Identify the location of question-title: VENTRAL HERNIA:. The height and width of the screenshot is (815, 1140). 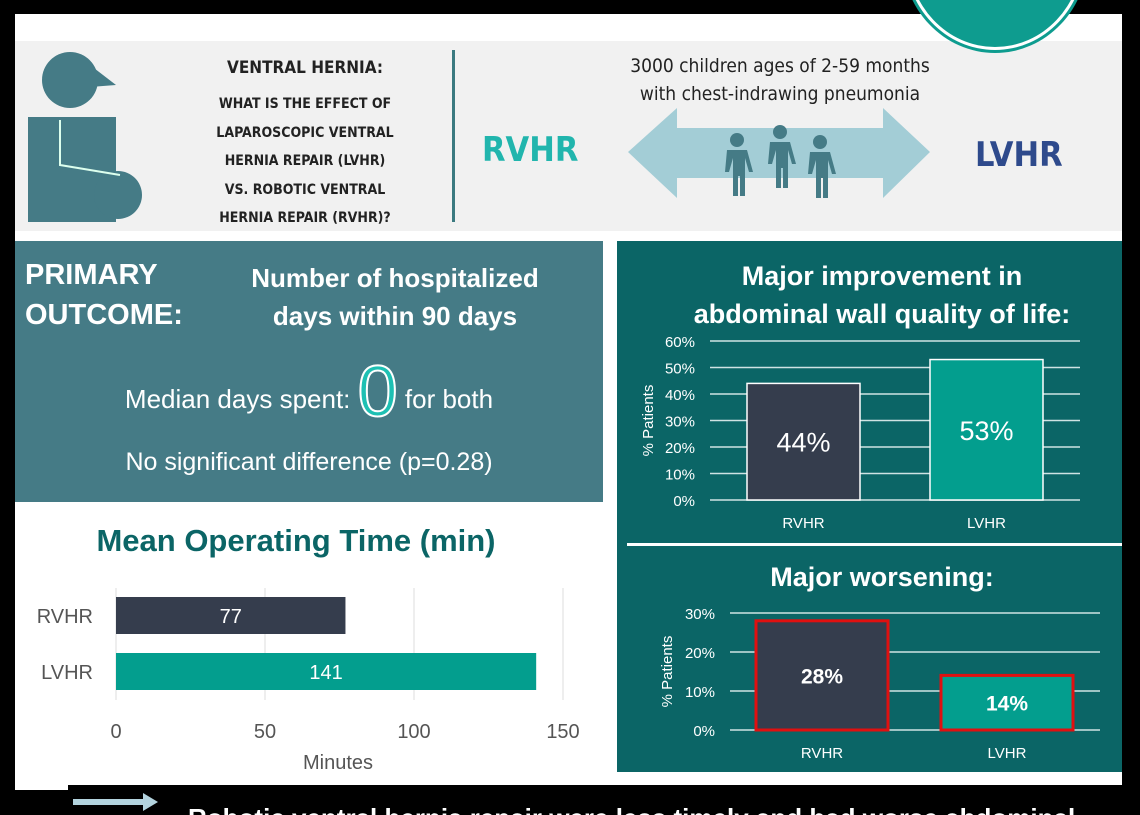
(305, 68).